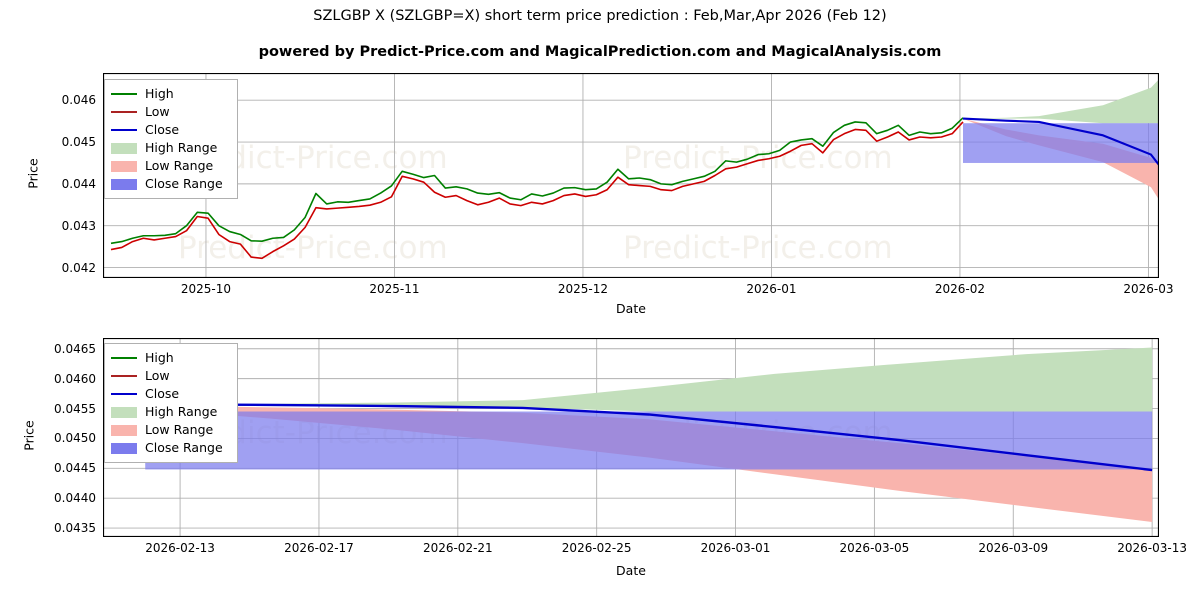 This screenshot has width=1200, height=600. What do you see at coordinates (75, 468) in the screenshot?
I see `bottom-chart-y-tick-label: 0.0445` at bounding box center [75, 468].